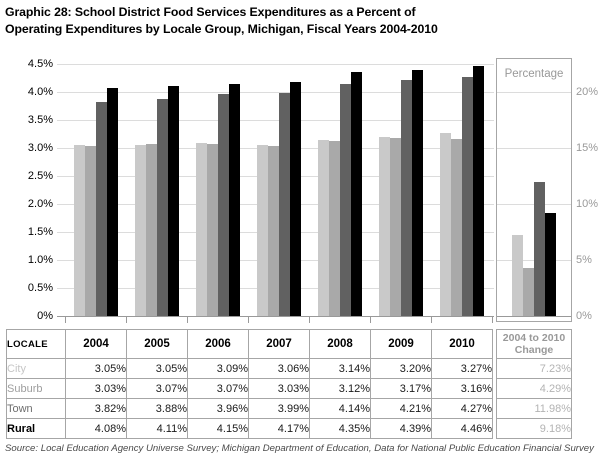 This screenshot has width=600, height=459. I want to click on bar-city-2010, so click(445, 224).